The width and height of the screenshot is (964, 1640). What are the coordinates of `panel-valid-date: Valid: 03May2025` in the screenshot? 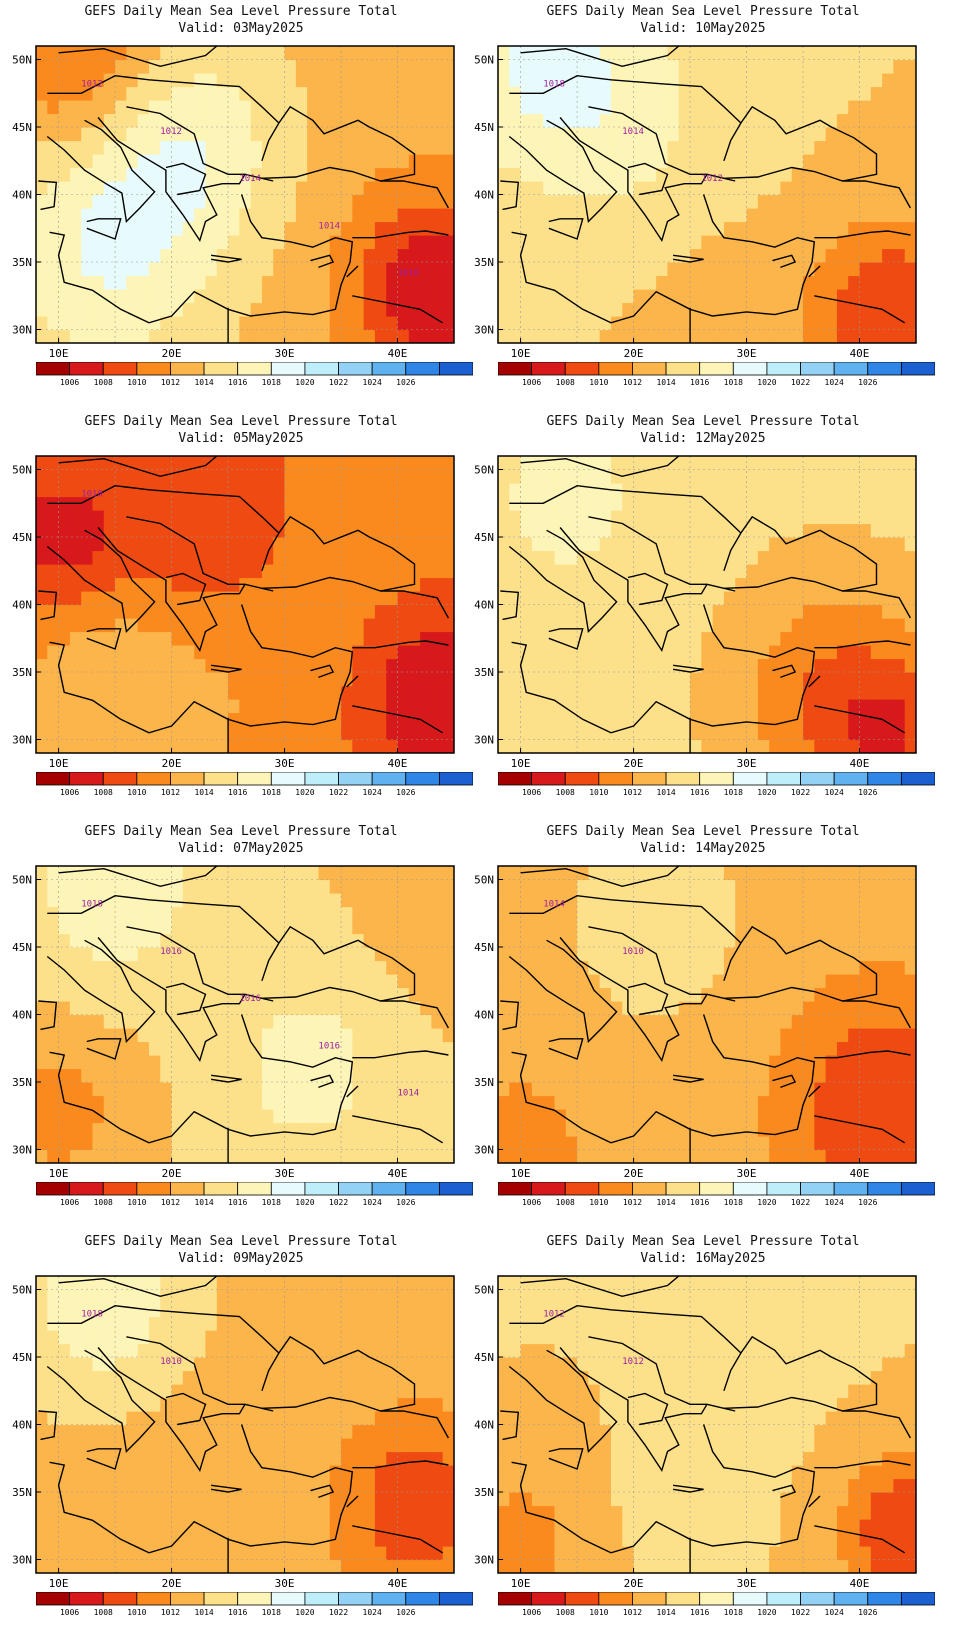 It's located at (241, 28).